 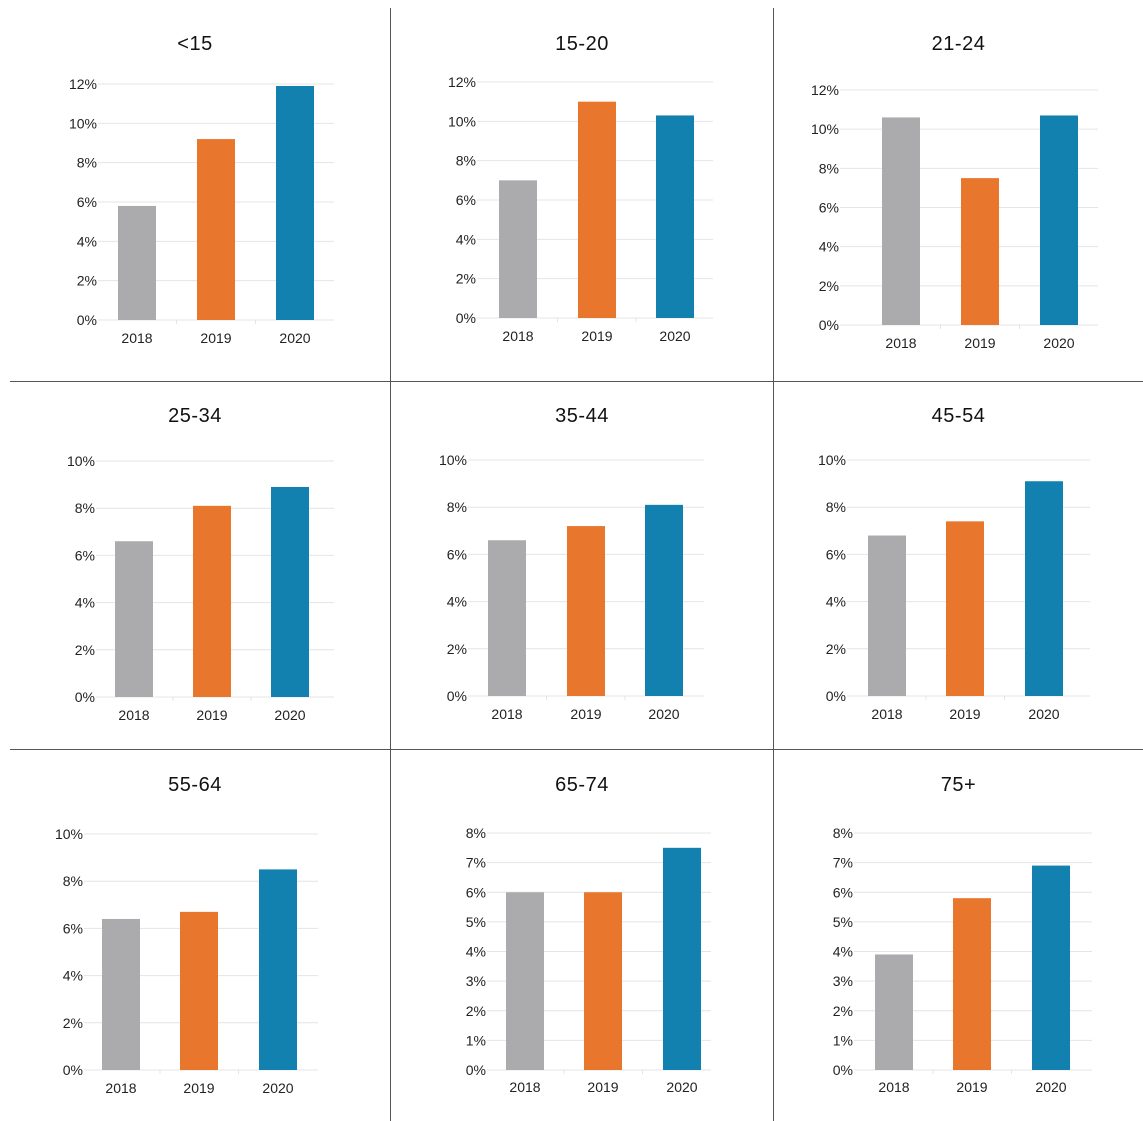 I want to click on chart-title: 65-74, so click(x=582, y=785).